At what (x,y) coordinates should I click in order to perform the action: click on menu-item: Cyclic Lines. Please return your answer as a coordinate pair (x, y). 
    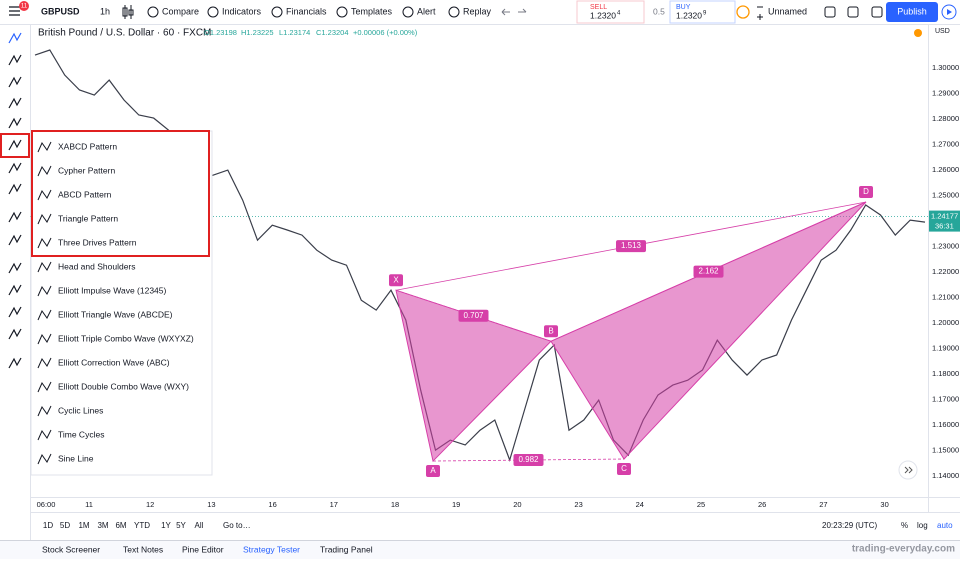
    Looking at the image, I should click on (80, 410).